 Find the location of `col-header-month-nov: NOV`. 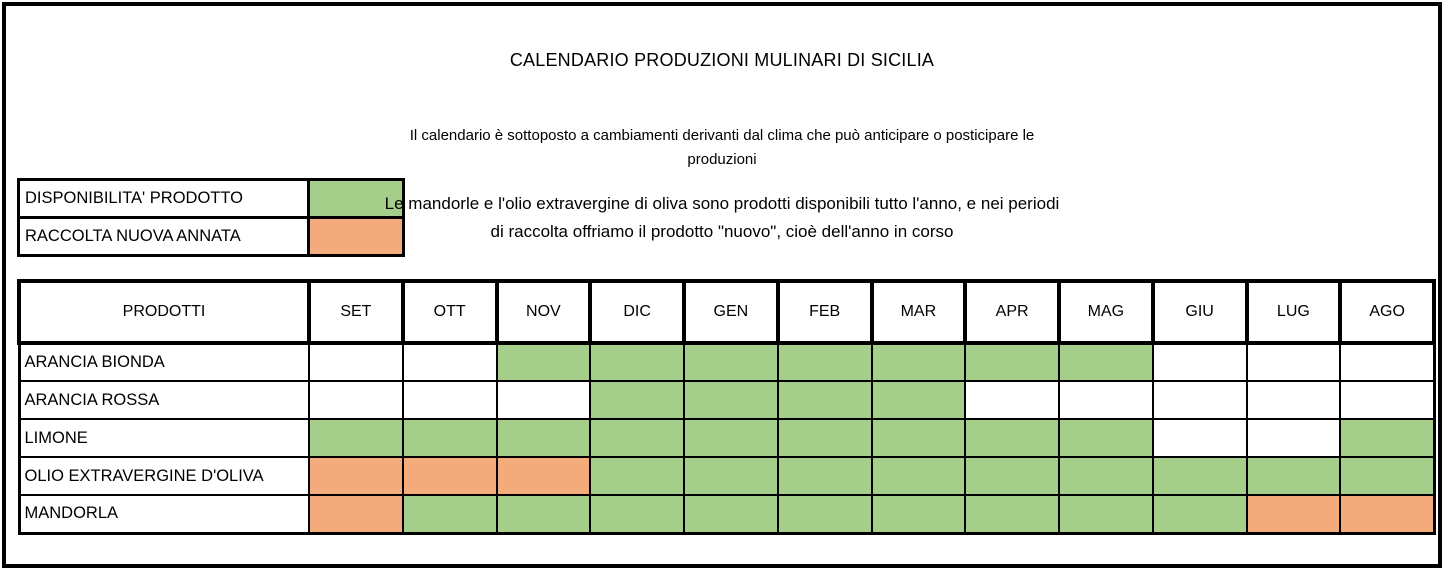

col-header-month-nov: NOV is located at coordinates (543, 312).